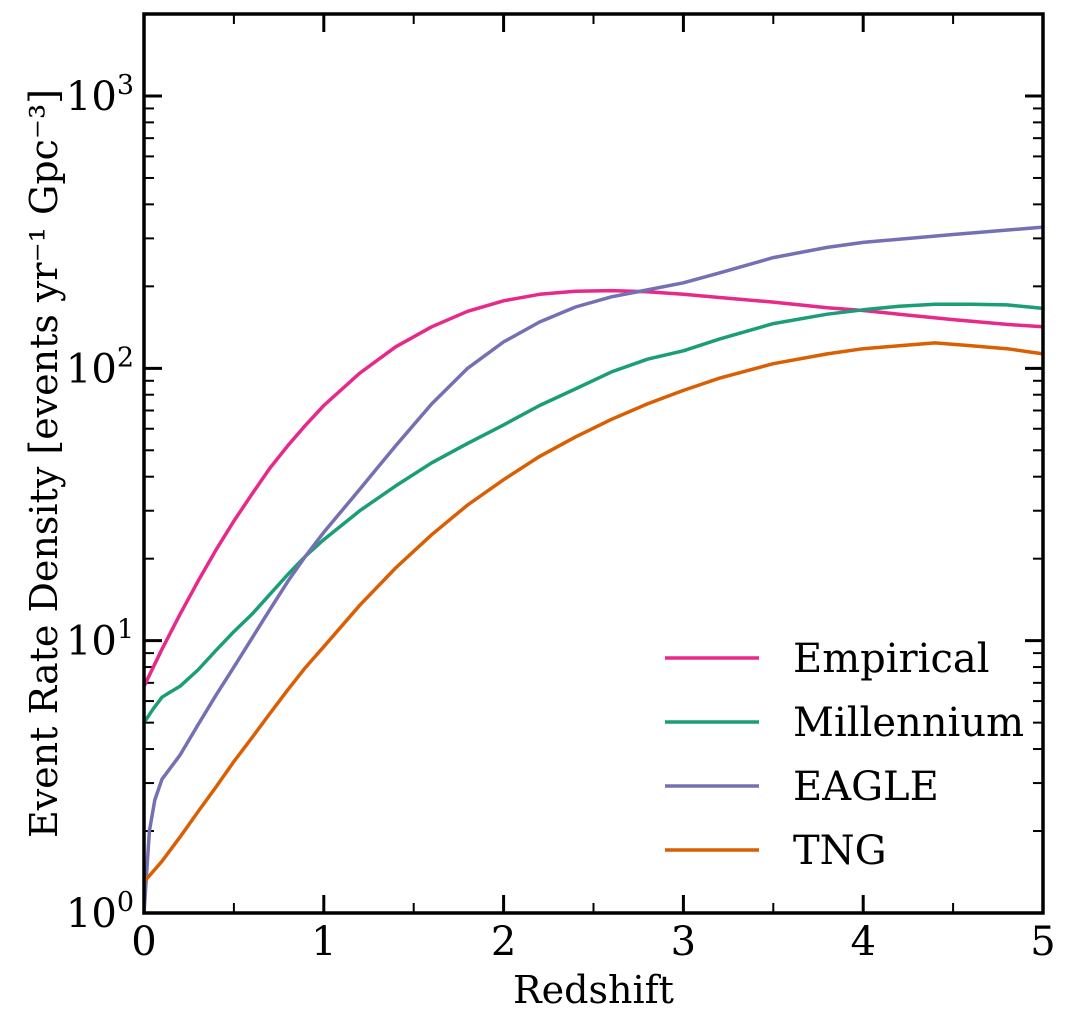 This screenshot has height=1026, width=1069. Describe the element at coordinates (503, 942) in the screenshot. I see `x-tick-label: 2` at that location.